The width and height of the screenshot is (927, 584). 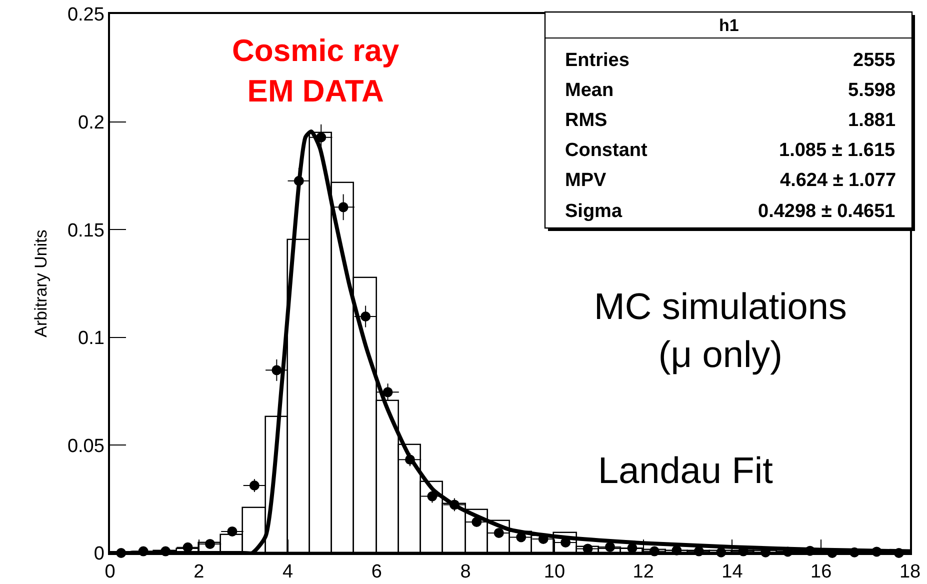 I want to click on x-tick-label: 12, so click(x=643, y=572).